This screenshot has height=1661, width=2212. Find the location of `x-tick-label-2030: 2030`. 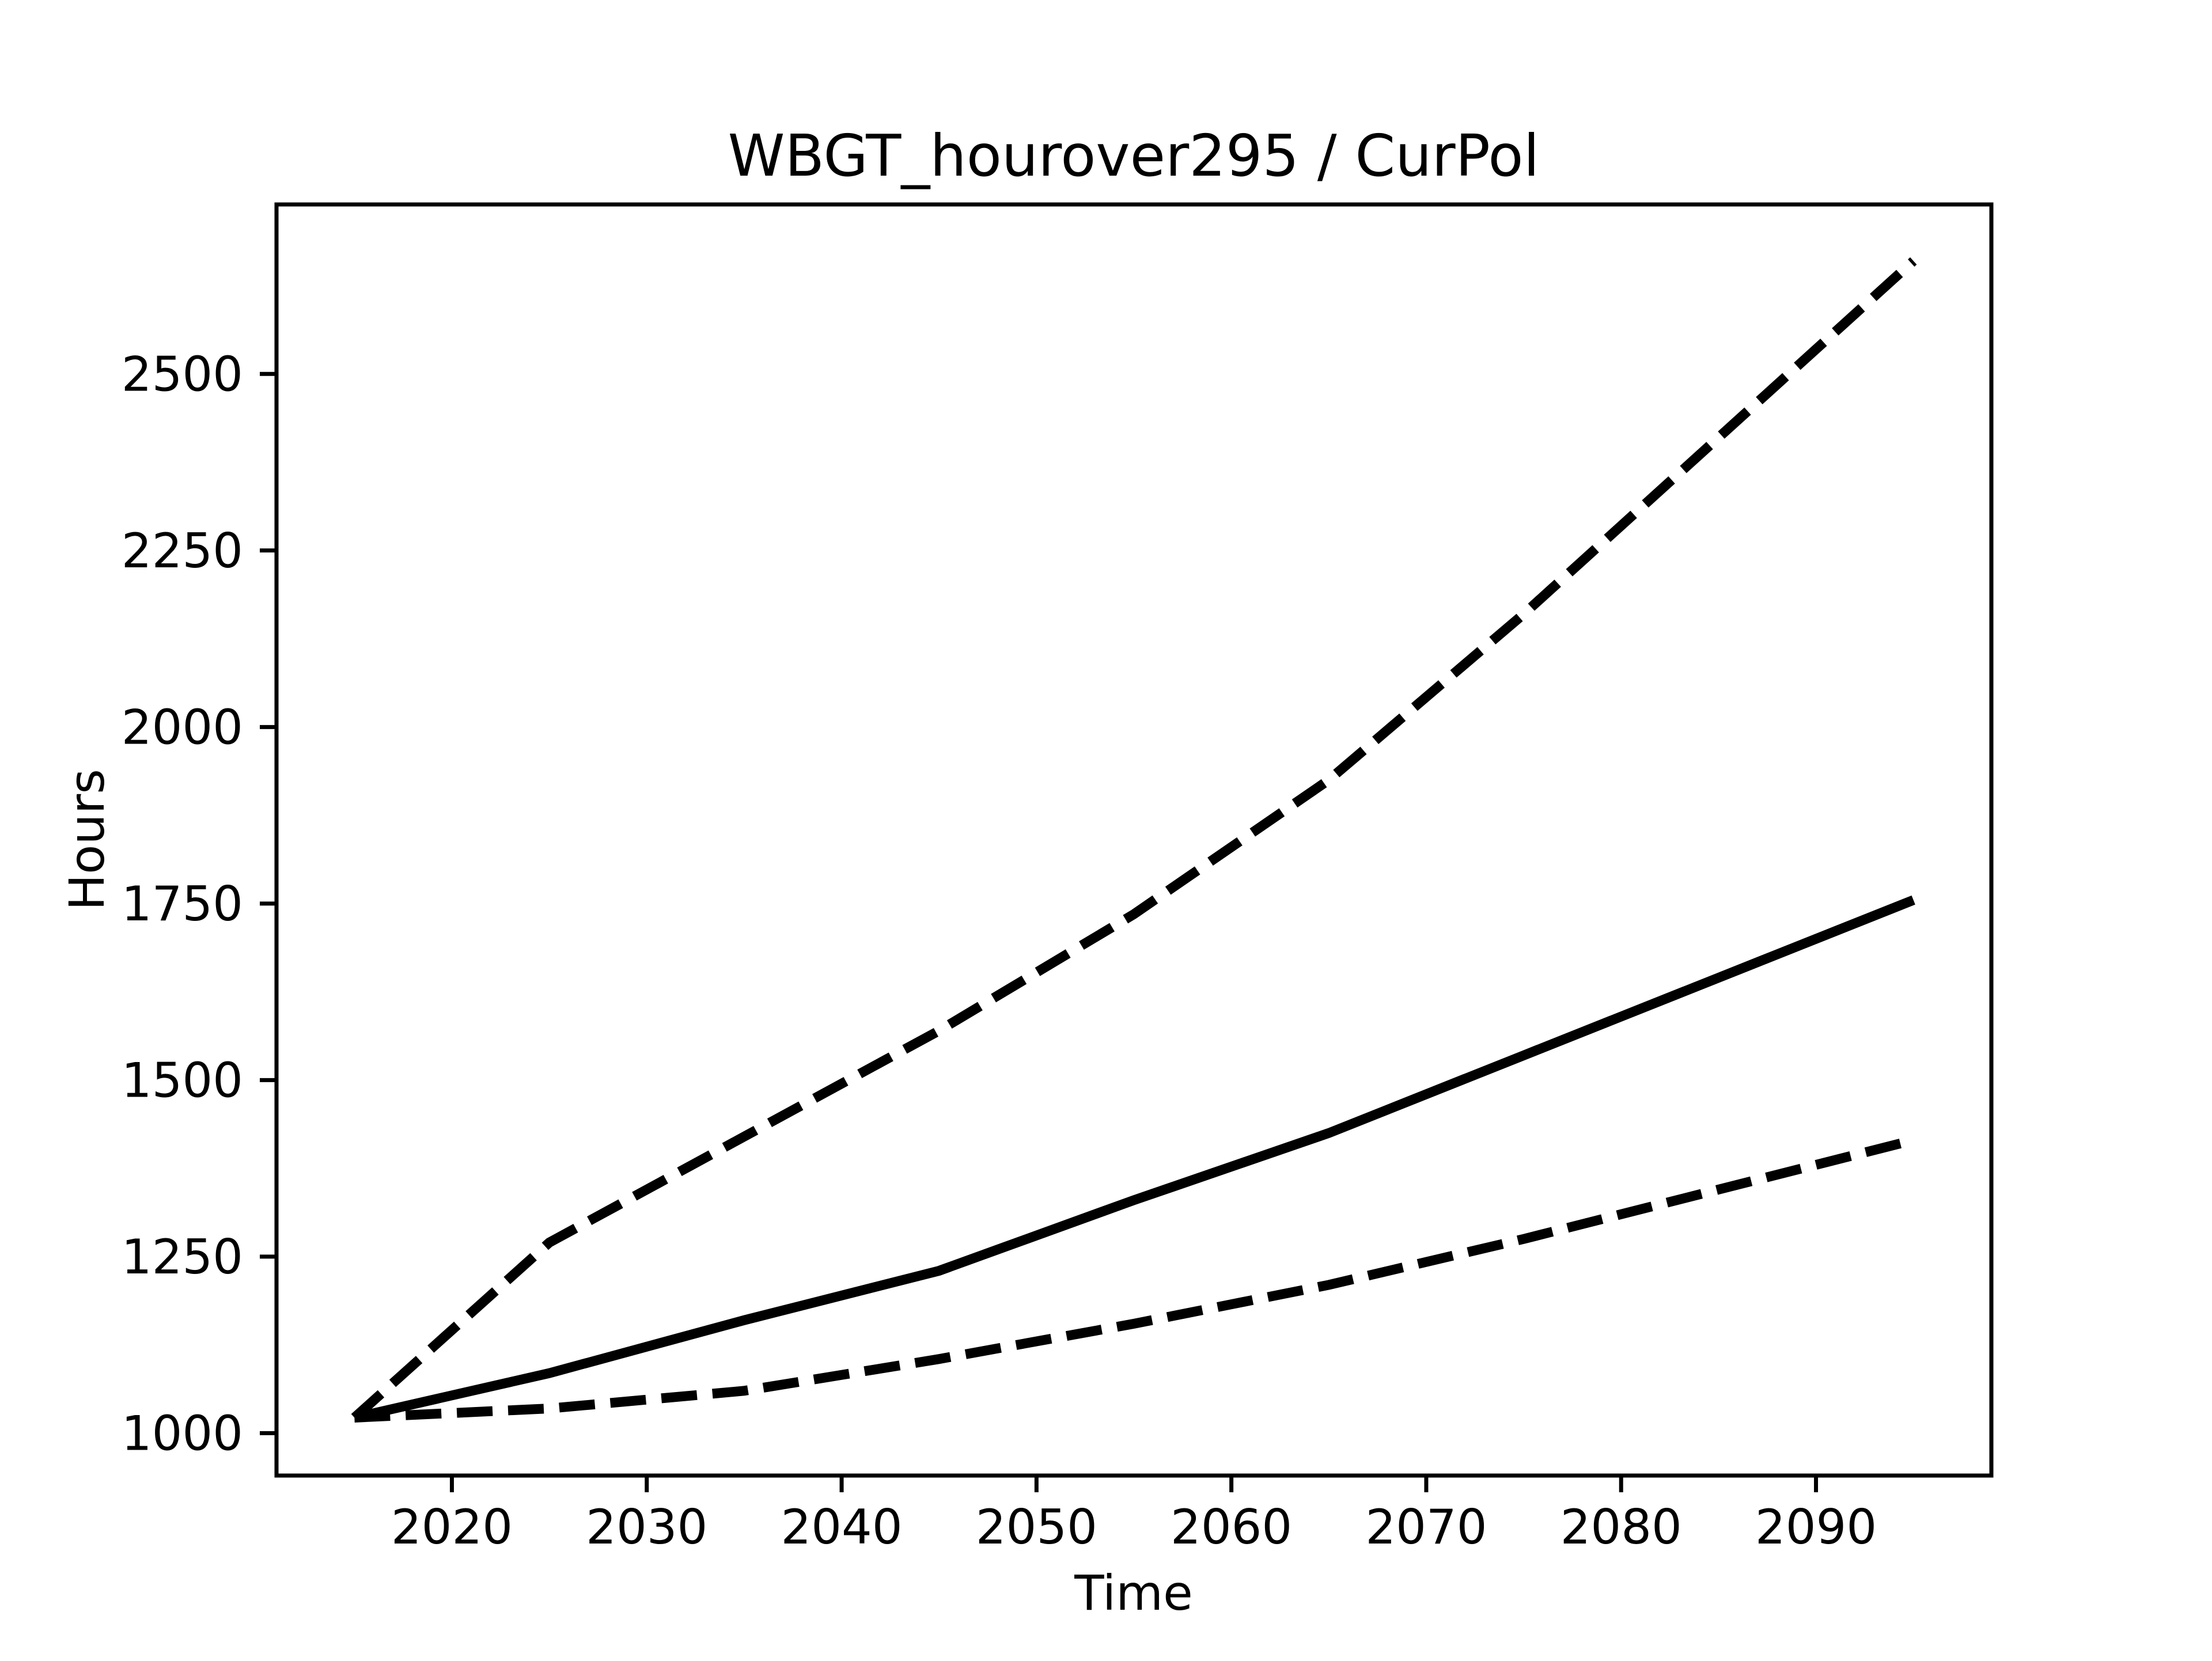

x-tick-label-2030: 2030 is located at coordinates (646, 1527).